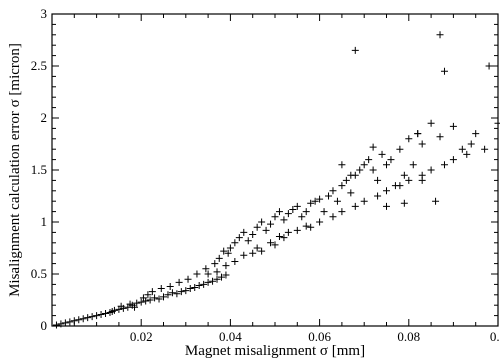 This screenshot has height=363, width=500. I want to click on x-tick-label: 0.06, so click(319, 336).